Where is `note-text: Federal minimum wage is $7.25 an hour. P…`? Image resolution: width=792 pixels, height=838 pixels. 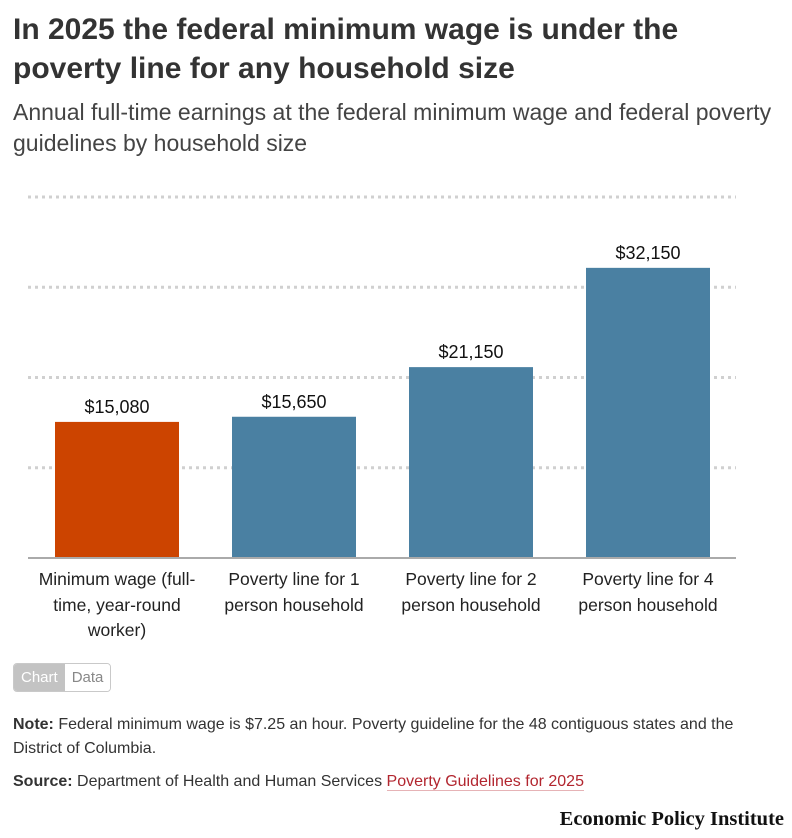 note-text: Federal minimum wage is $7.25 an hour. P… is located at coordinates (373, 736).